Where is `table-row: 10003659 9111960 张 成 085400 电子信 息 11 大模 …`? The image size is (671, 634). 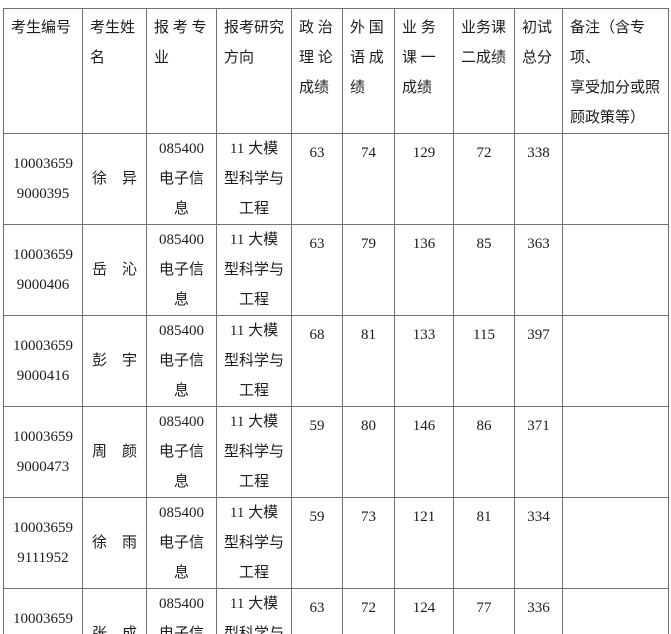
table-row: 10003659 9111960 张 成 085400 电子信 息 11 大模 … is located at coordinates (336, 611).